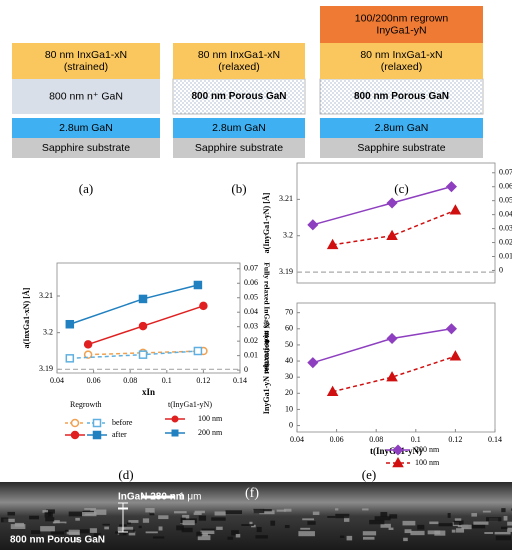 The image size is (512, 550). Describe the element at coordinates (125, 474) in the screenshot. I see `panel-label: (d)` at that location.